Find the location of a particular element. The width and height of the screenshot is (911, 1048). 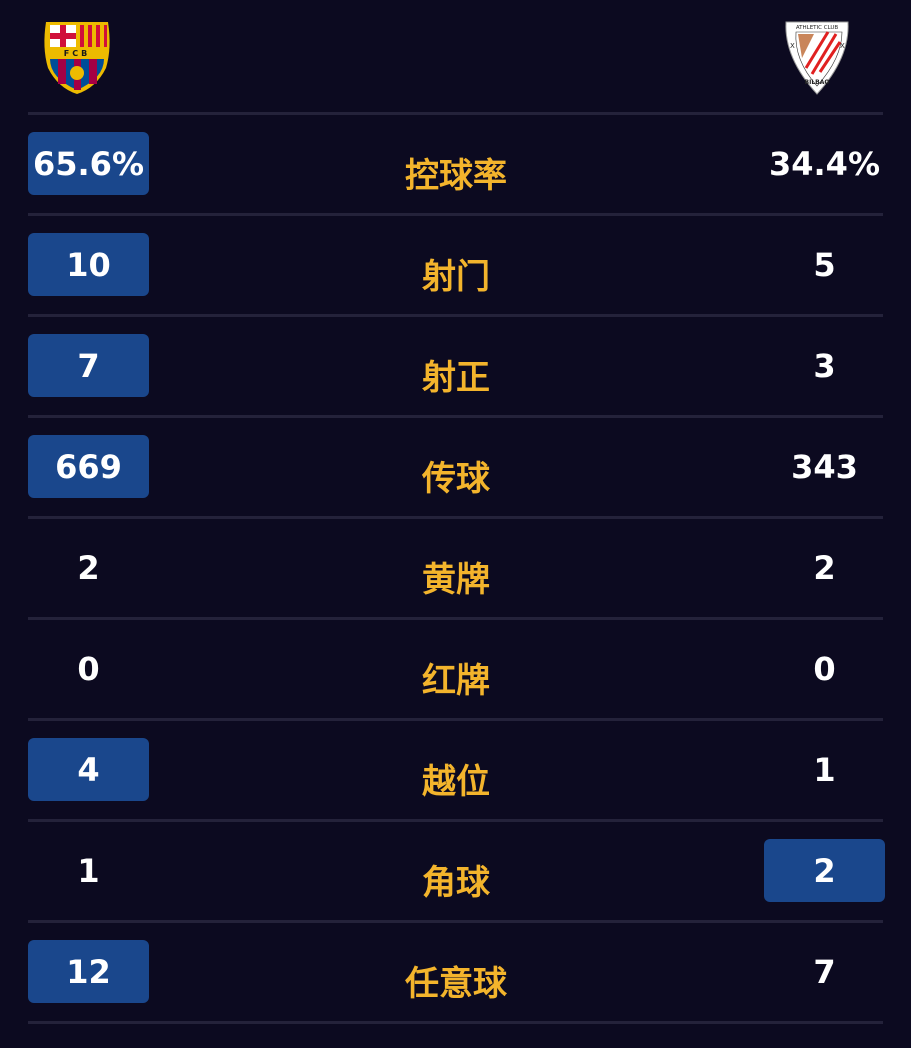

stat-row: 65.6% 控球率 34.4% is located at coordinates (455, 164).